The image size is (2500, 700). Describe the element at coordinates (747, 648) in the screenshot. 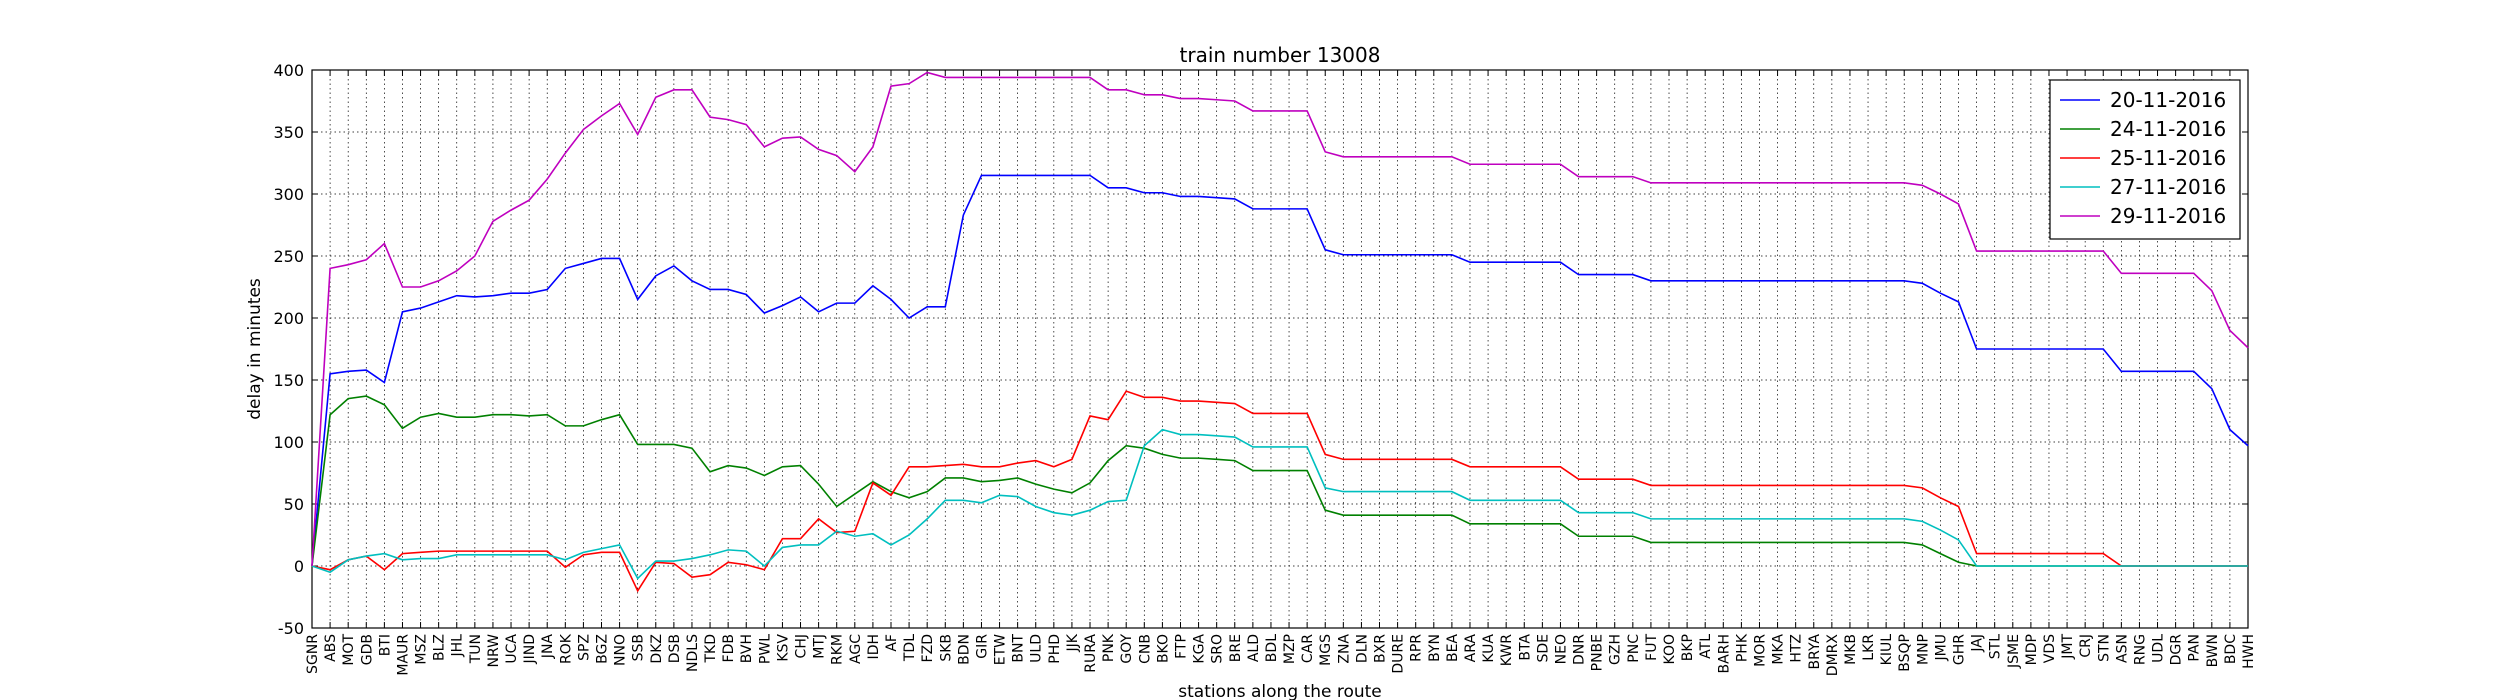

I see `x-tick-label: BVH` at that location.